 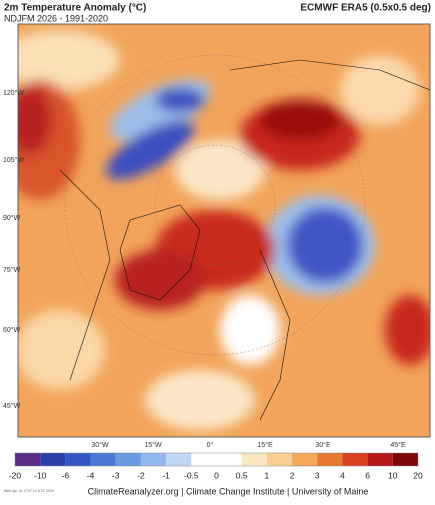 What do you see at coordinates (242, 475) in the screenshot?
I see `colorbar-label: 0.5` at bounding box center [242, 475].